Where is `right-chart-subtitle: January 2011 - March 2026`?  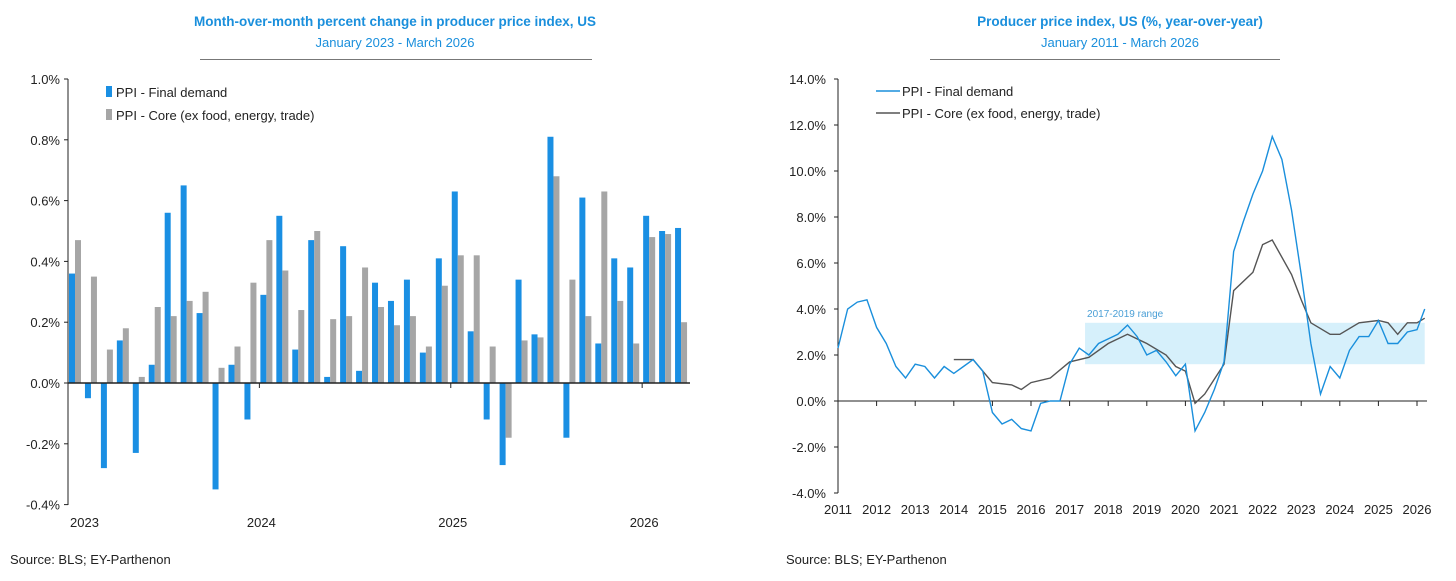
right-chart-subtitle: January 2011 - March 2026 is located at coordinates (1120, 42).